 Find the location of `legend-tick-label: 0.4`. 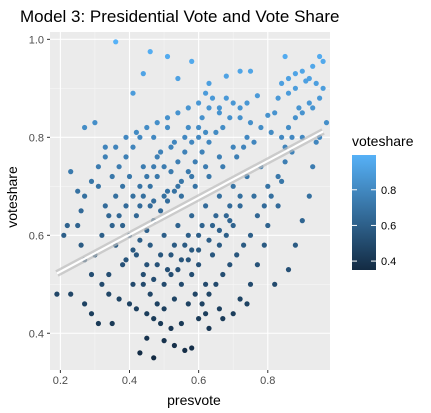

legend-tick-label: 0.4 is located at coordinates (388, 262).